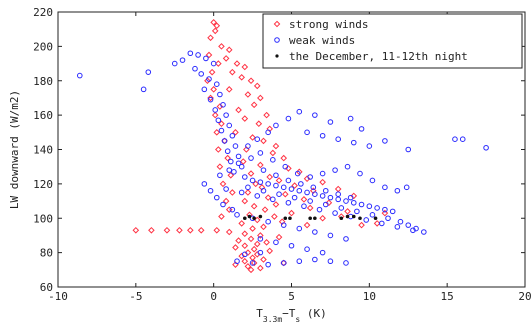 Image resolution: width=531 pixels, height=327 pixels. Describe the element at coordinates (43, 150) in the screenshot. I see `y-tick-label: 140` at that location.